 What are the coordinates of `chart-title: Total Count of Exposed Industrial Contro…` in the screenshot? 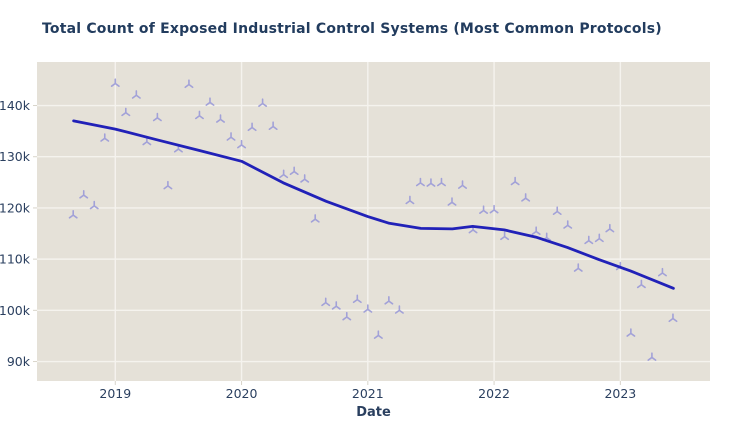 It's located at (352, 29).